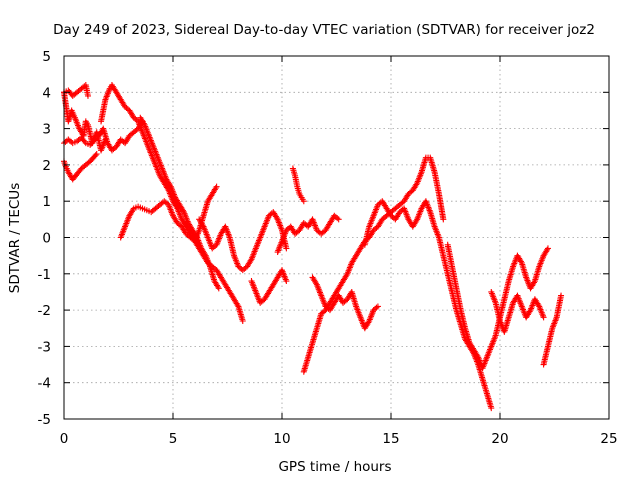  I want to click on x-tick-label: 25, so click(608, 439).